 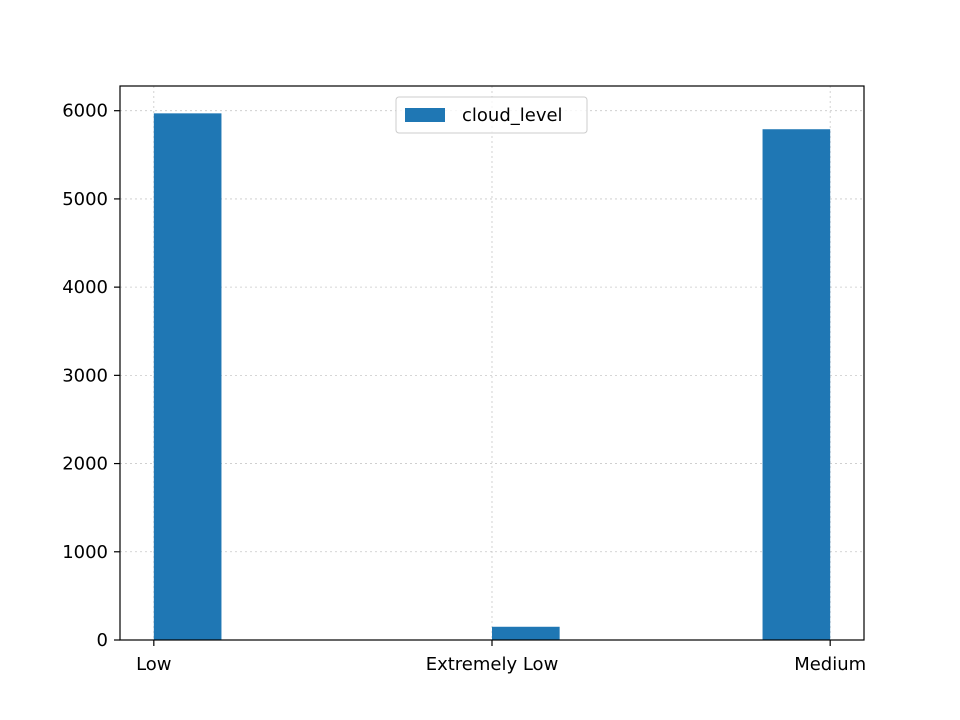 I want to click on x-tick-label: Medium, so click(x=830, y=664).